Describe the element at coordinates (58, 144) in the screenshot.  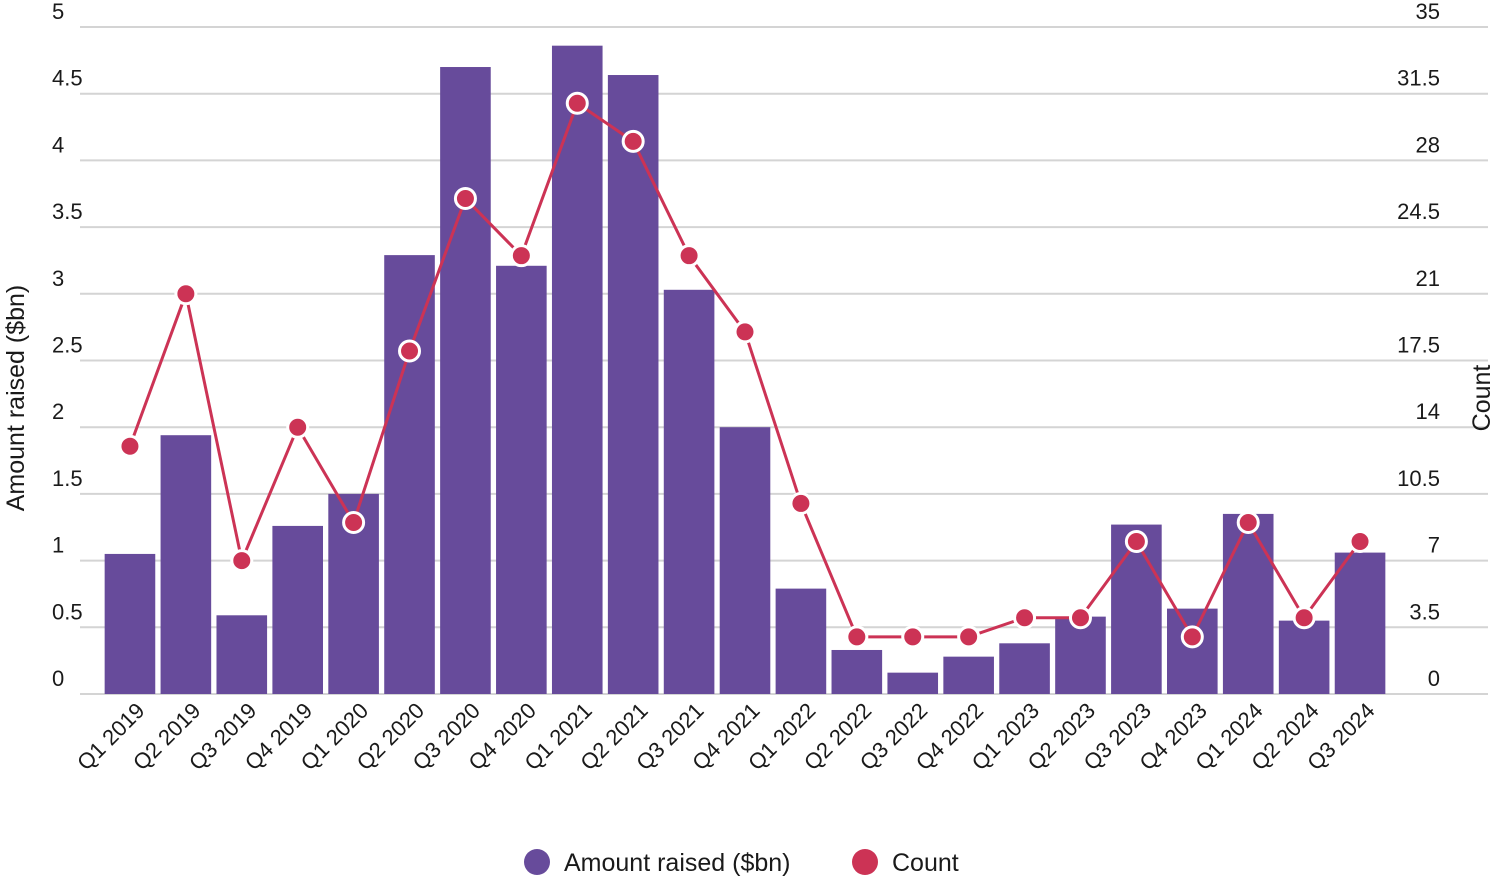
I see `left-tick-label: 4` at that location.